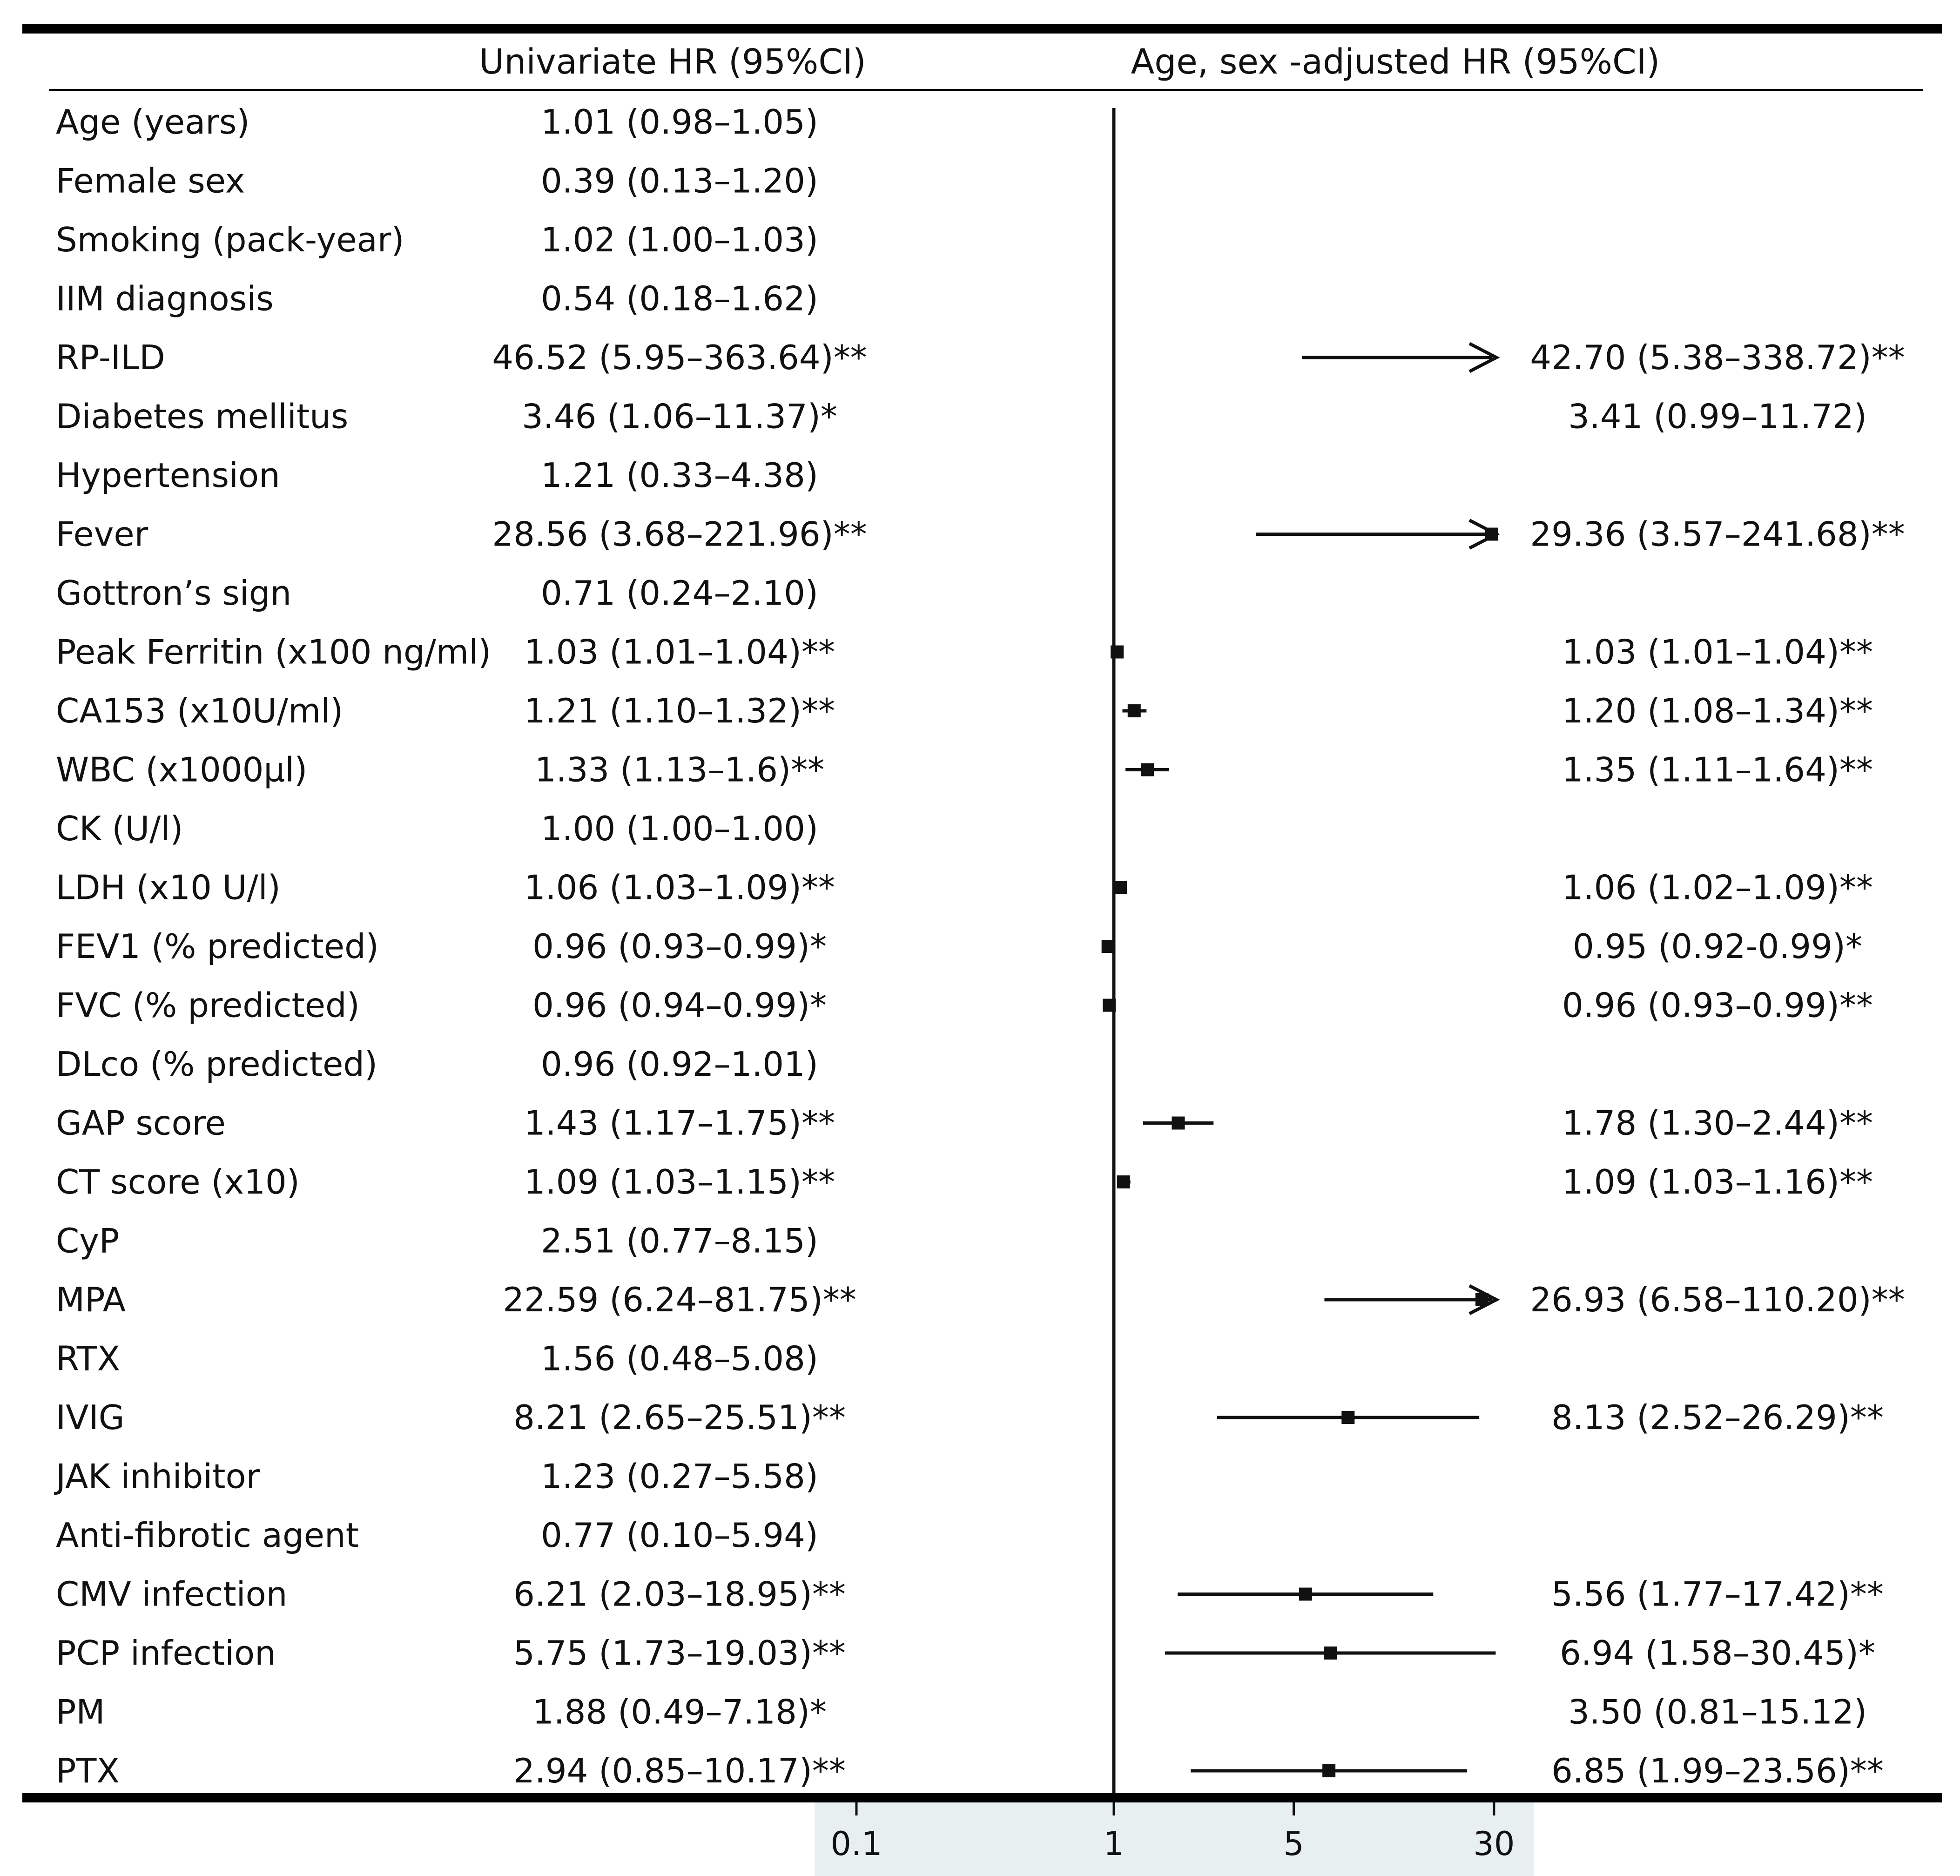 The height and width of the screenshot is (1876, 1960). What do you see at coordinates (679, 298) in the screenshot?
I see `univariate-hr: 0.54 (0.18–1.62)` at bounding box center [679, 298].